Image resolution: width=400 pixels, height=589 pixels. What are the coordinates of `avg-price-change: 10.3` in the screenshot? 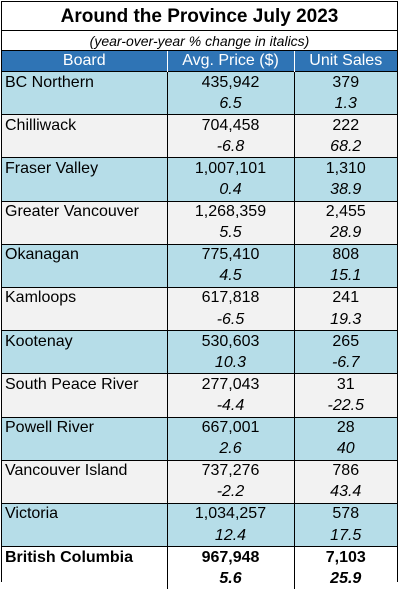 It's located at (230, 363).